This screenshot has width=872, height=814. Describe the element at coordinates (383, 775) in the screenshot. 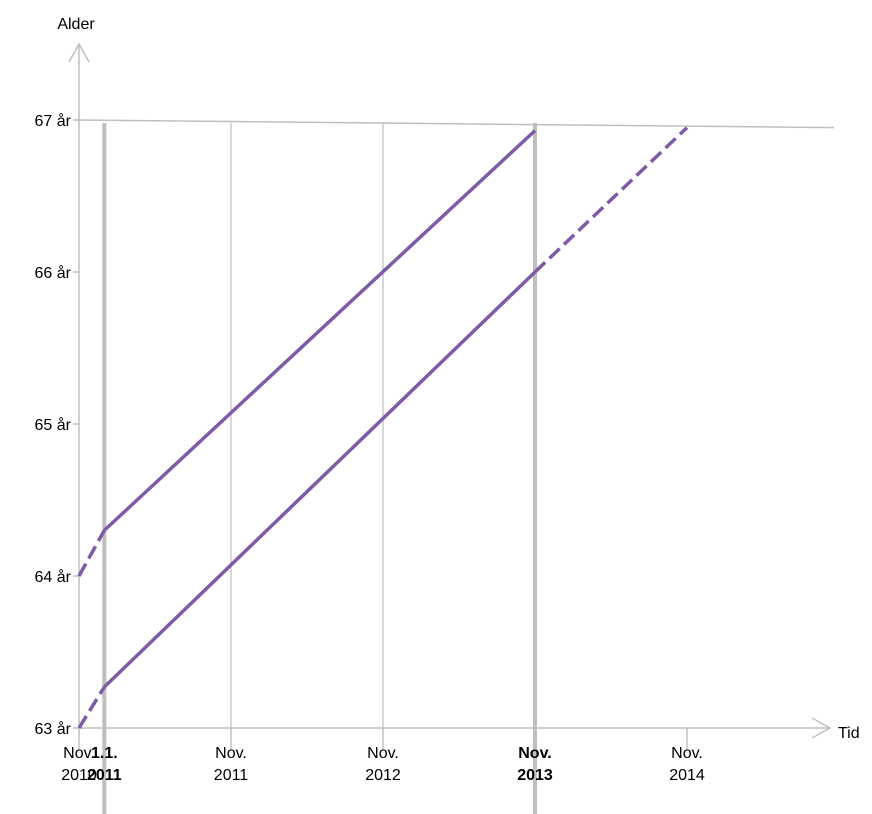

I see `x-tick-label-line2: 2012` at that location.